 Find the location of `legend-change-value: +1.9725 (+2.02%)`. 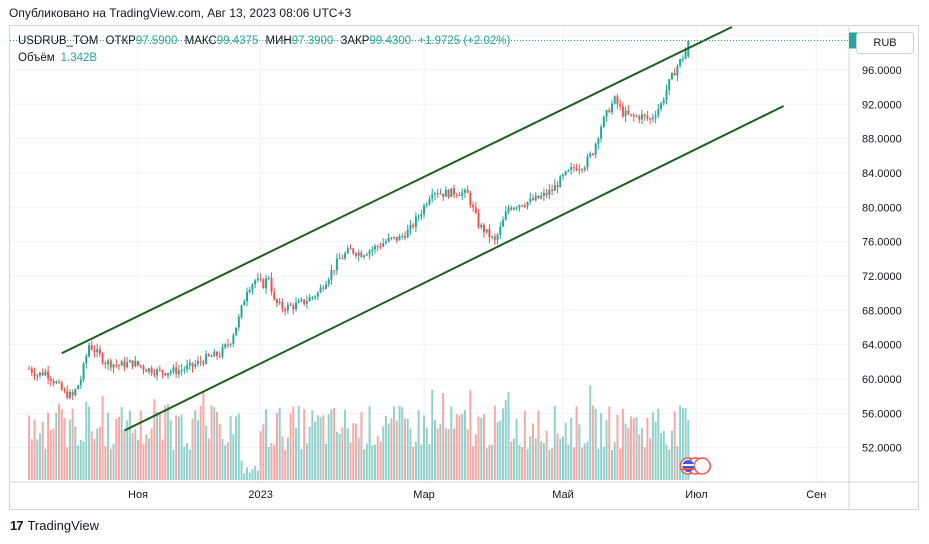

legend-change-value: +1.9725 (+2.02%) is located at coordinates (464, 41).